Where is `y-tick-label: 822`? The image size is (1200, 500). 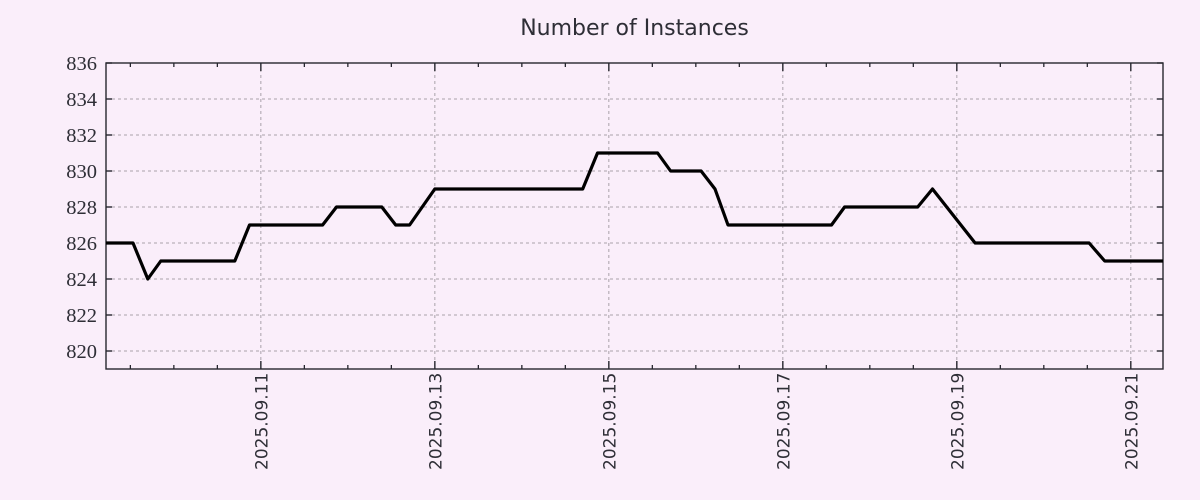 y-tick-label: 822 is located at coordinates (81, 316).